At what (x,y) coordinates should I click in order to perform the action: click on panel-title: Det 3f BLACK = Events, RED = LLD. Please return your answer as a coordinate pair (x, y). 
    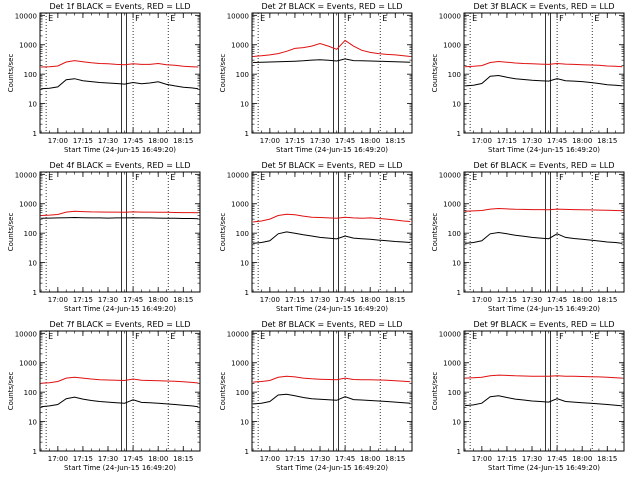
    Looking at the image, I should click on (543, 6).